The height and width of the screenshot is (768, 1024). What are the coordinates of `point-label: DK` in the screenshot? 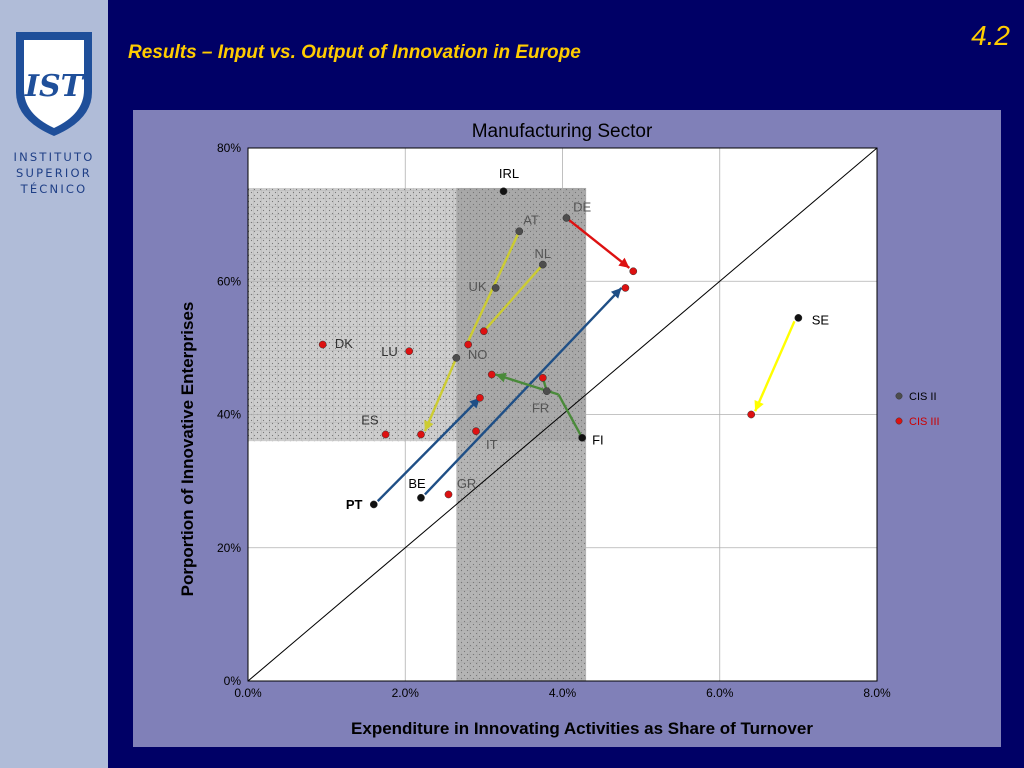 It's located at (344, 343).